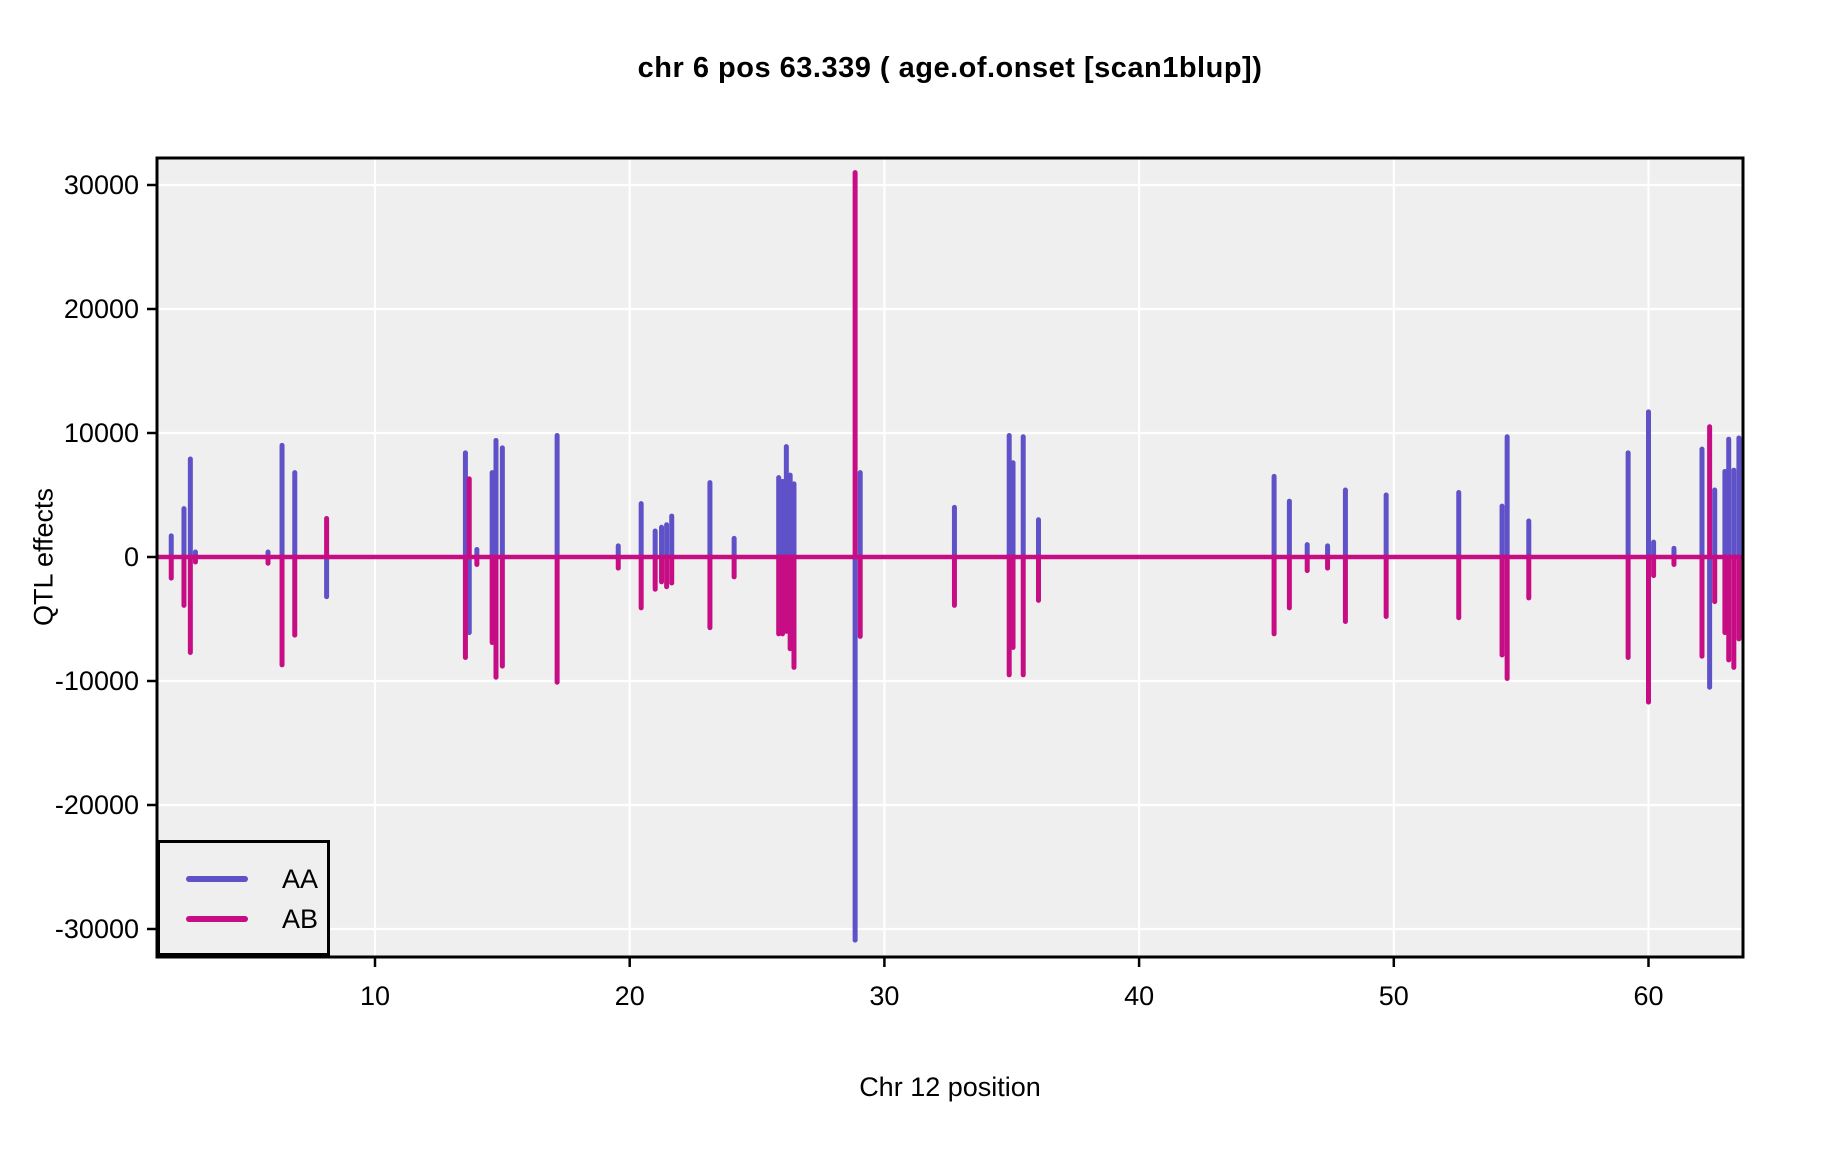  What do you see at coordinates (217, 879) in the screenshot?
I see `legend-line-swatch-aa` at bounding box center [217, 879].